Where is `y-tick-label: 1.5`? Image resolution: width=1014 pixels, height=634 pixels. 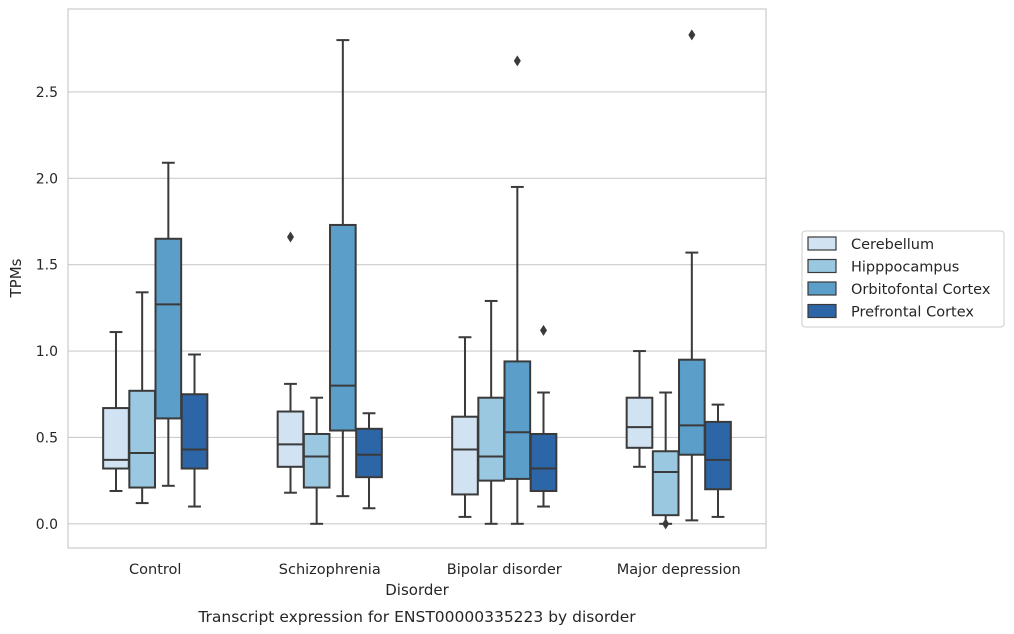 y-tick-label: 1.5 is located at coordinates (47, 266).